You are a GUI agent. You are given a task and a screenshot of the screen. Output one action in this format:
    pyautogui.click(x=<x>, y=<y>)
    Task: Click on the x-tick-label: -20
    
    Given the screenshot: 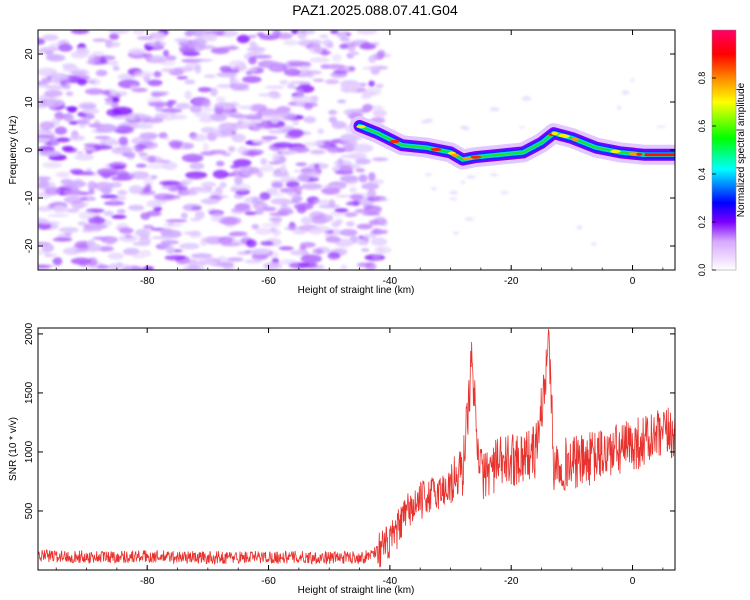 What is the action you would take?
    pyautogui.click(x=511, y=281)
    